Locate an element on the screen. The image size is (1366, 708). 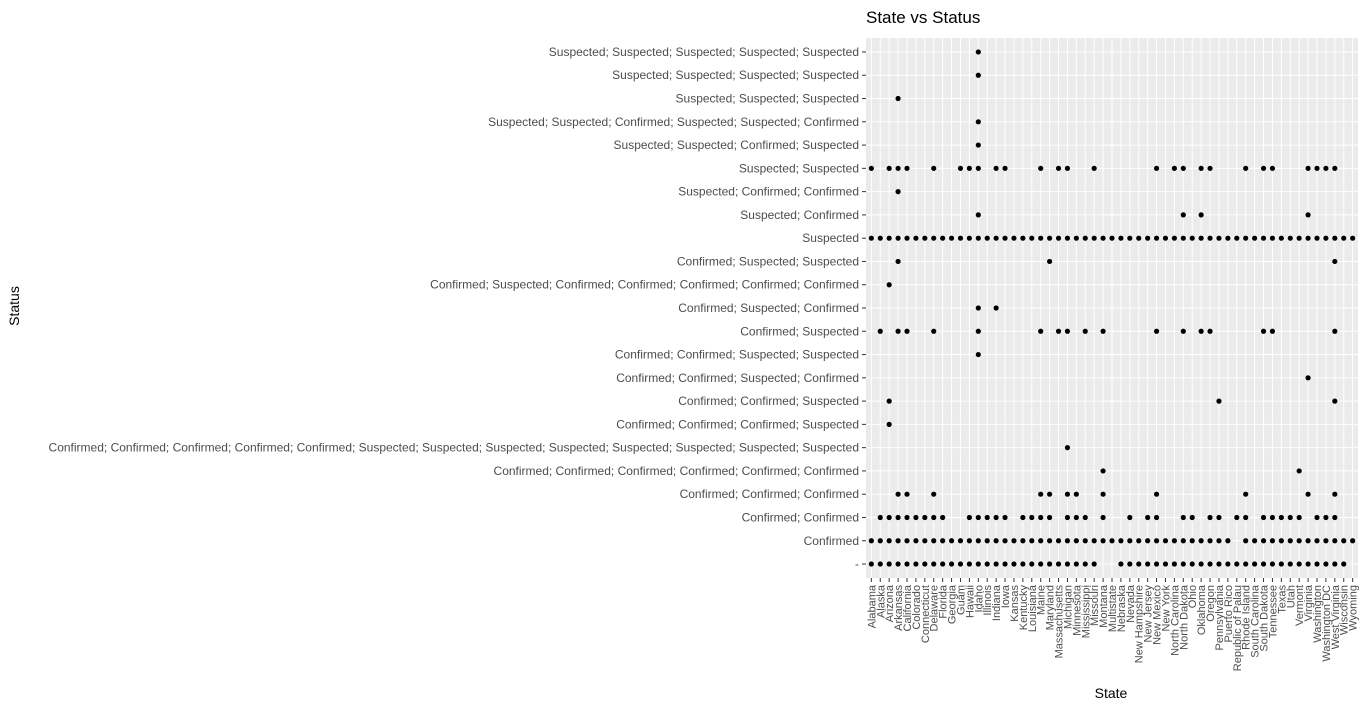
y-tick-label: Confirmed; Suspected is located at coordinates (799, 331).